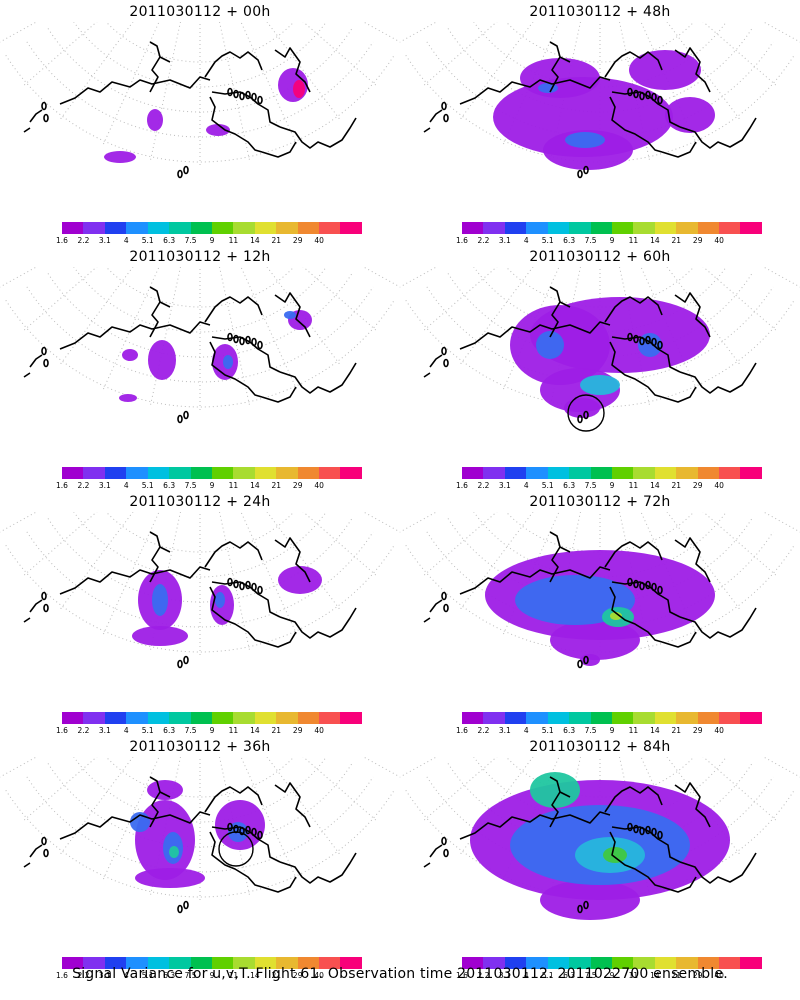 This screenshot has height=1000, width=800. I want to click on colorbar-label: 21, so click(676, 240).